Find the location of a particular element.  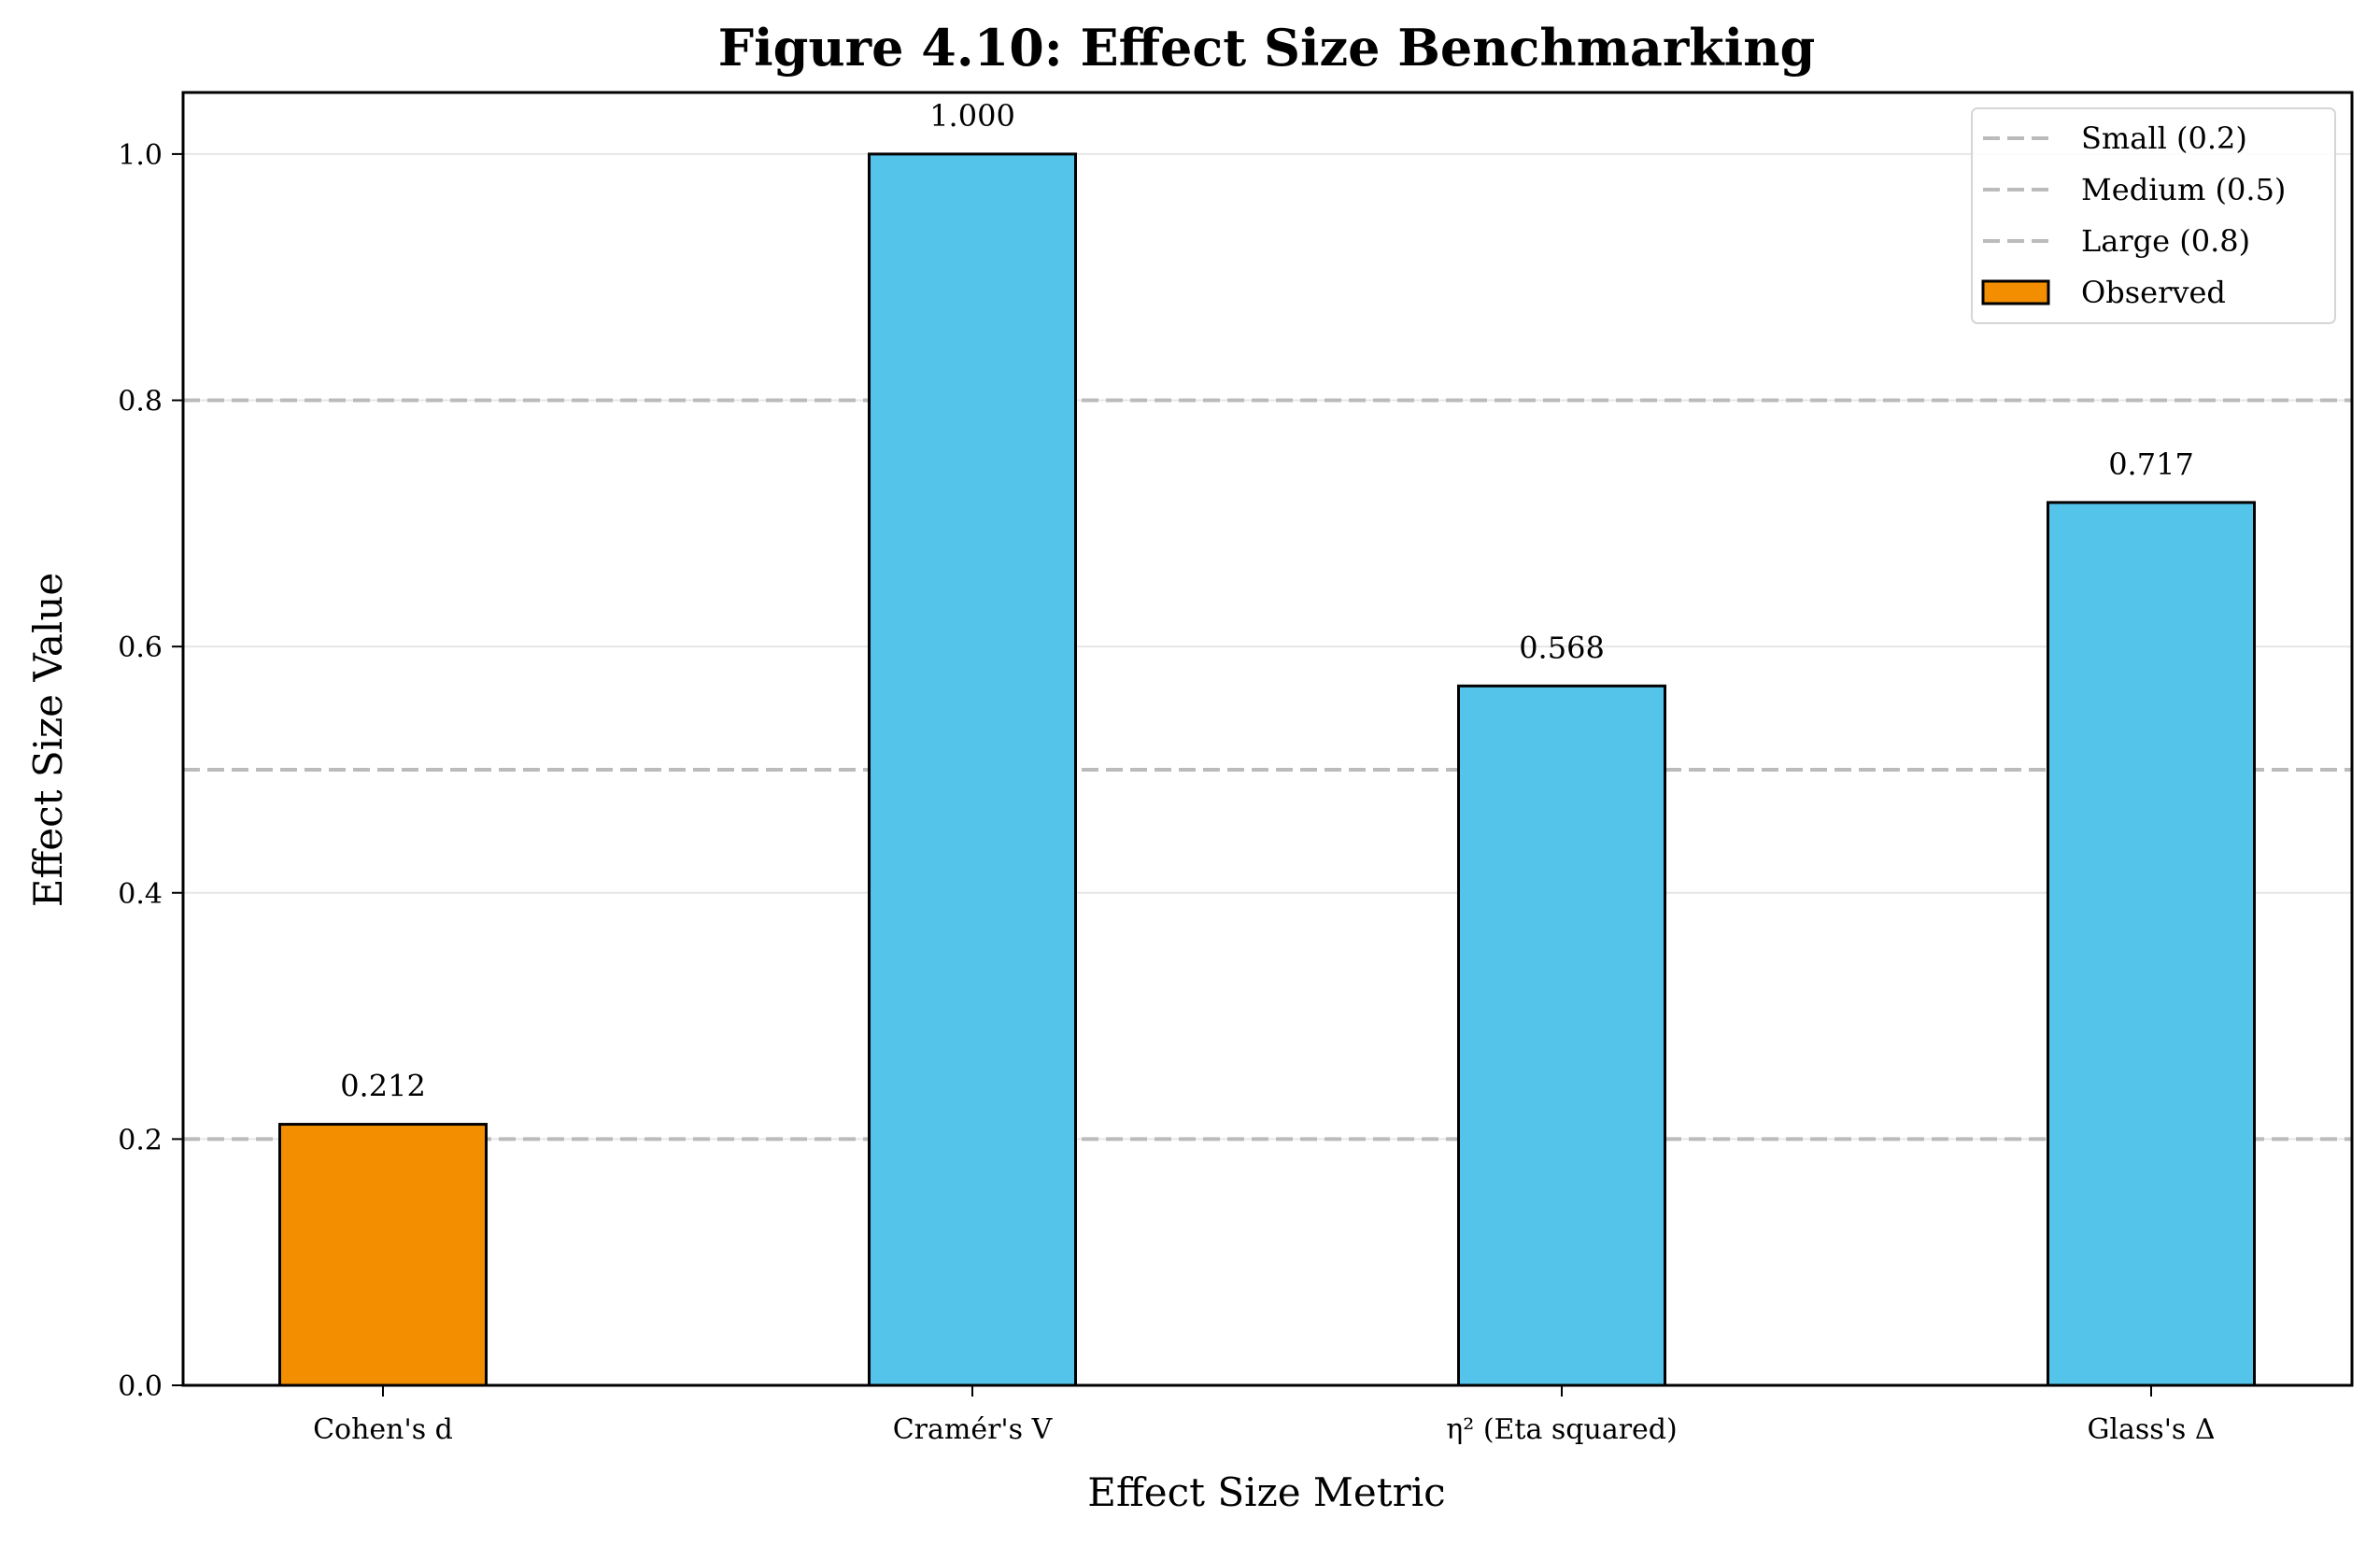

x-tick-label: η² (Eta squared) is located at coordinates (1561, 1429).